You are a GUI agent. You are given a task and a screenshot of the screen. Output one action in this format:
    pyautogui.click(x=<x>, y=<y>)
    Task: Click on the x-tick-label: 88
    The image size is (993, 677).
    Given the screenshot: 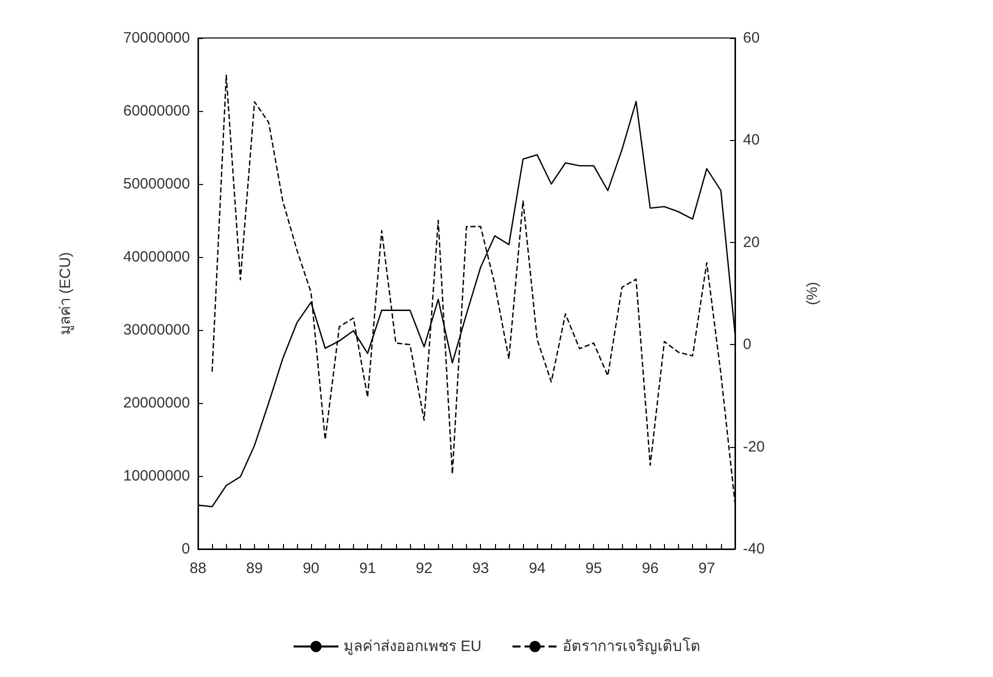 What is the action you would take?
    pyautogui.click(x=198, y=568)
    